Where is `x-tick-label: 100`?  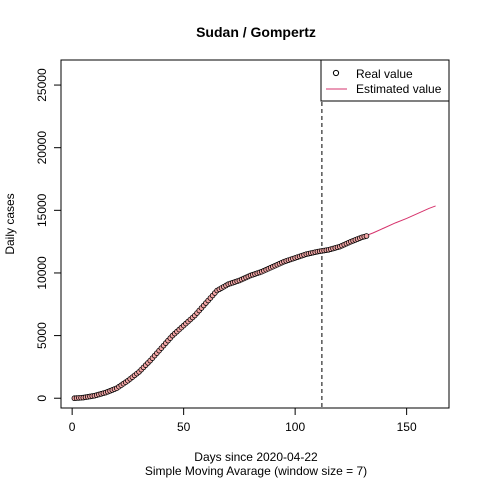 x-tick-label: 100 is located at coordinates (295, 427).